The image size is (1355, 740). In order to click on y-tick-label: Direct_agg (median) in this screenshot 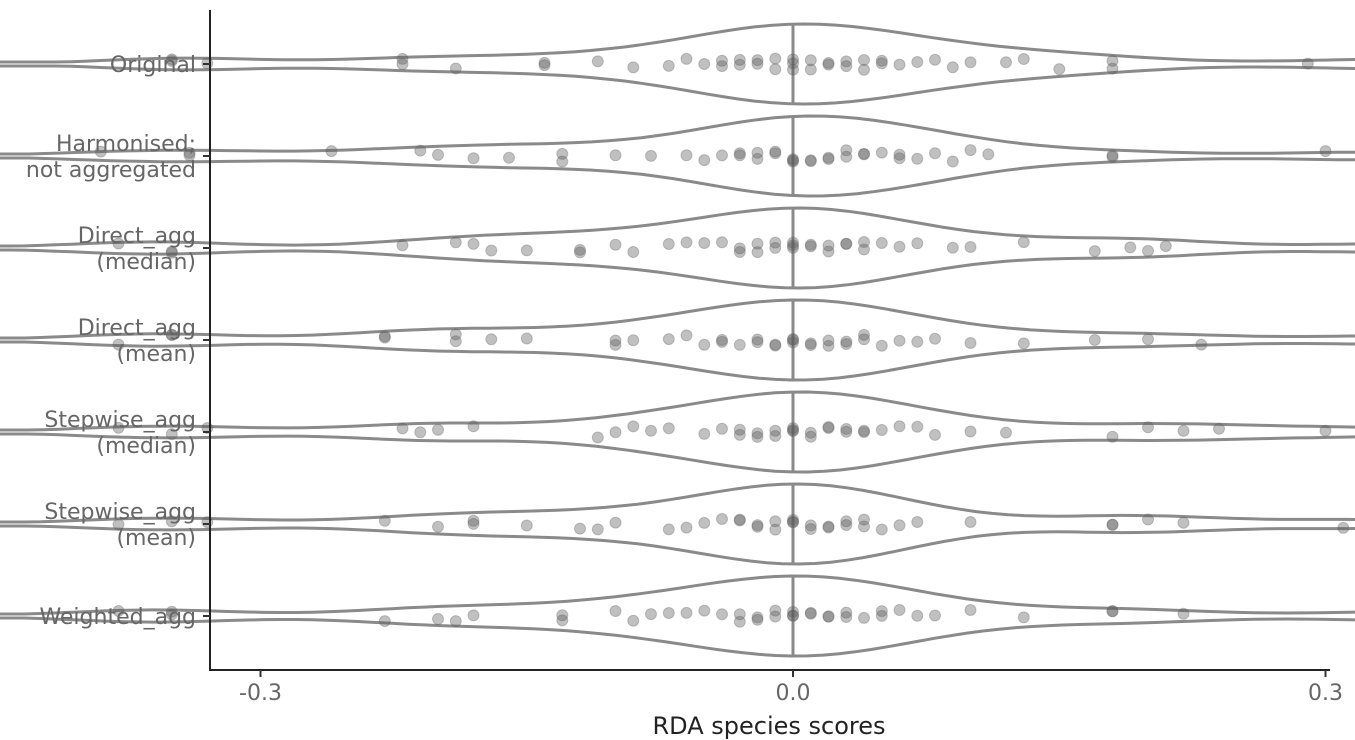, I will do `click(137, 249)`.